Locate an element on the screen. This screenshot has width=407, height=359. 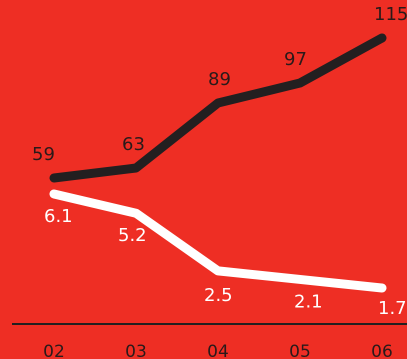
series-1-data-label: 63 is located at coordinates (133, 144).